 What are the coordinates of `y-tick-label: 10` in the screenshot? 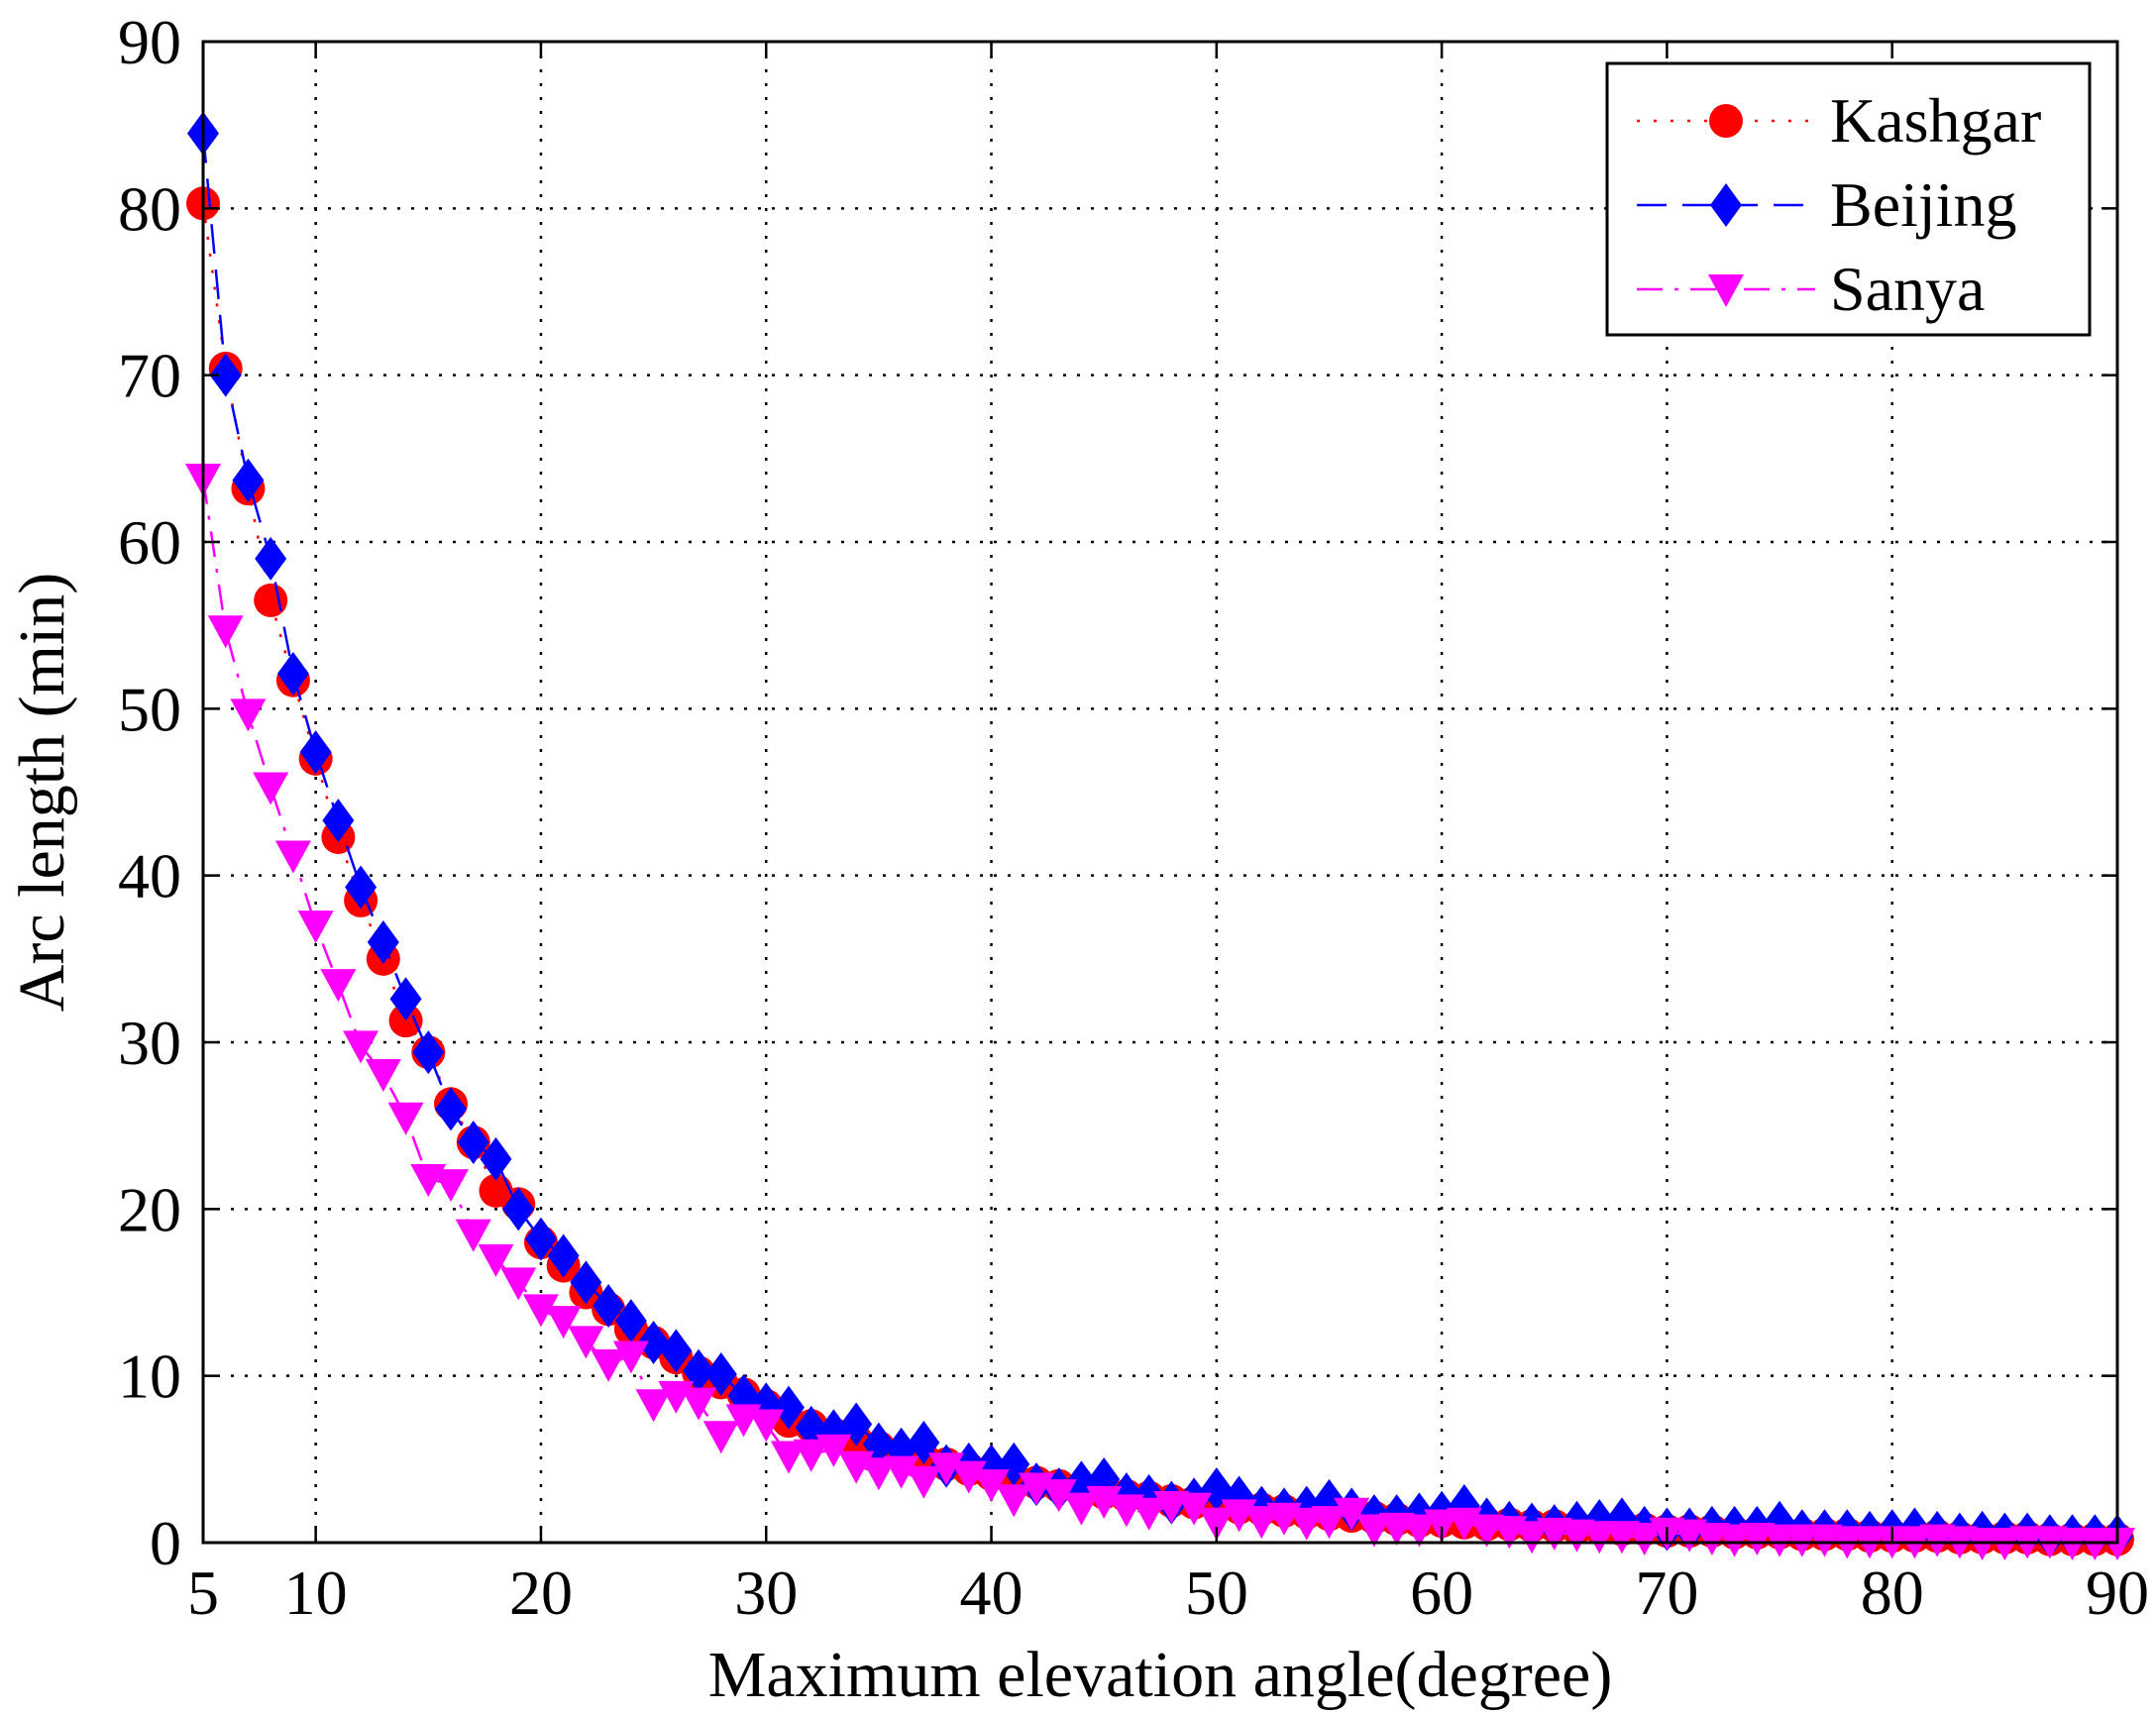 It's located at (150, 1376).